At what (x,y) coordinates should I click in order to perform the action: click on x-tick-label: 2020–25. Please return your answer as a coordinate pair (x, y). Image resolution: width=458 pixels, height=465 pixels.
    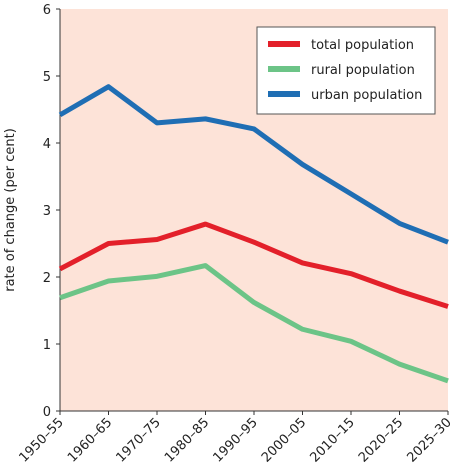
    Looking at the image, I should click on (381, 440).